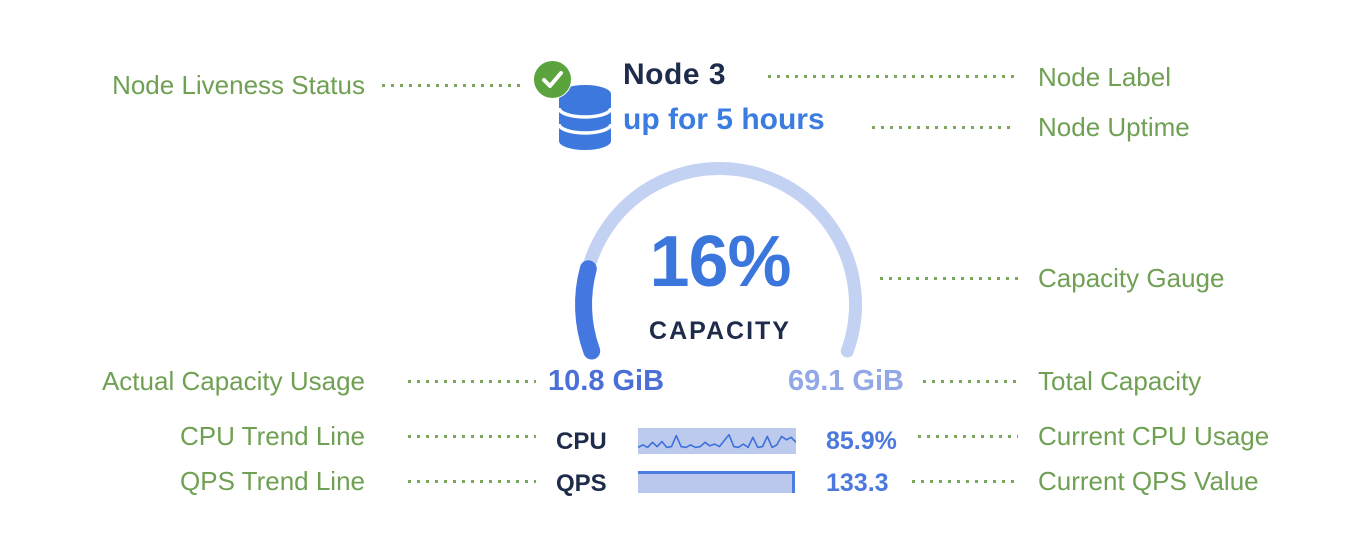  I want to click on annotation-capacity-gauge: Capacity Gauge, so click(1131, 278).